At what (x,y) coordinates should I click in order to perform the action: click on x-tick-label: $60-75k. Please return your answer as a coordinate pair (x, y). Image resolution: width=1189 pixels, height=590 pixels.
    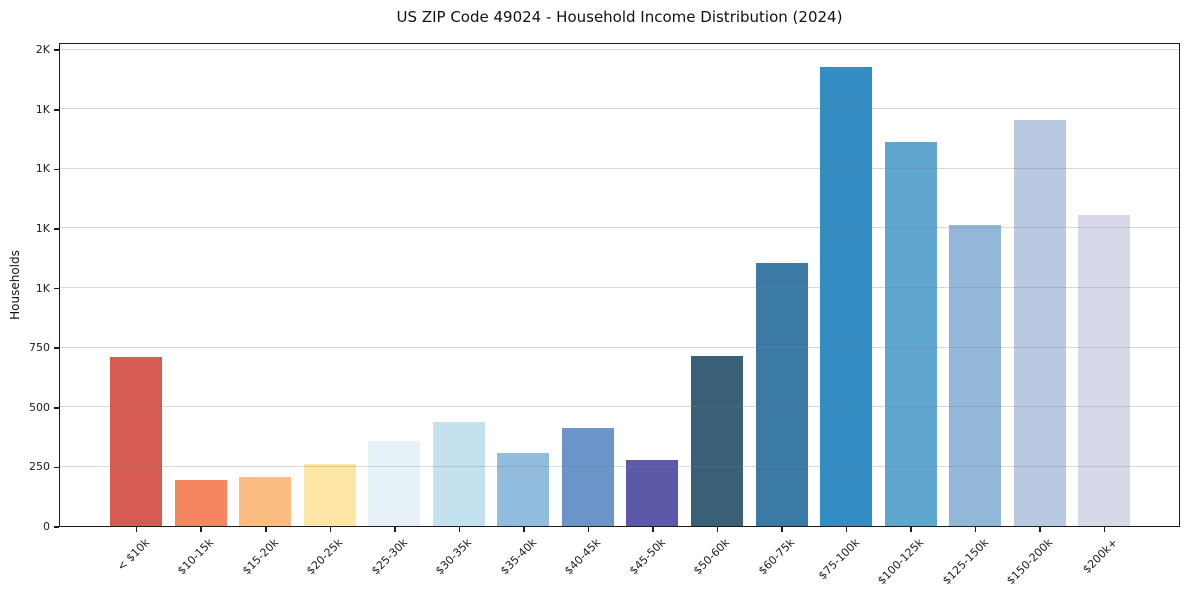
    Looking at the image, I should click on (776, 557).